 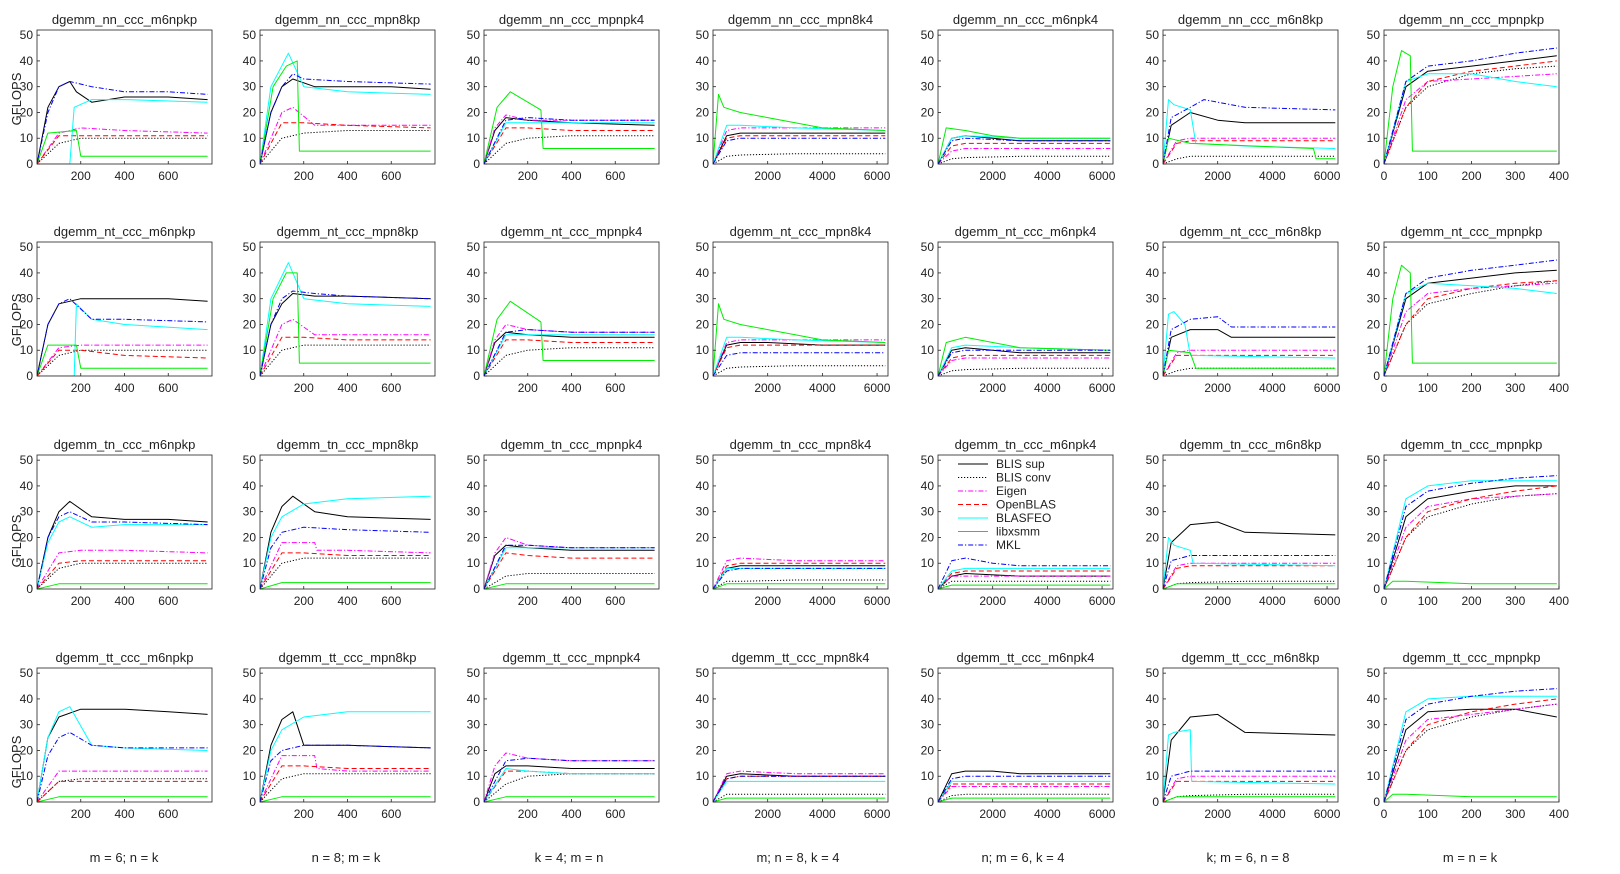 I want to click on panel-title: dgemm_tt_ccc_m6npkp, so click(x=124, y=657).